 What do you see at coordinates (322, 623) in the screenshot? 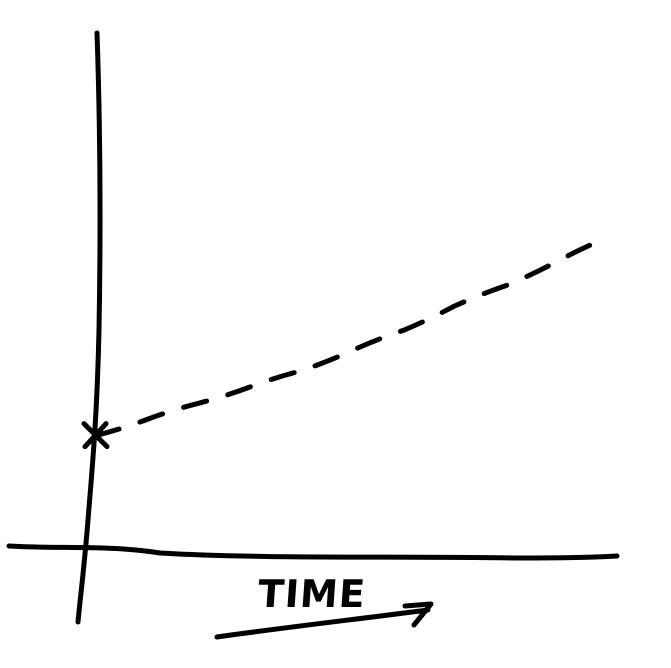
I see `x-axis-arrow-shaft` at bounding box center [322, 623].